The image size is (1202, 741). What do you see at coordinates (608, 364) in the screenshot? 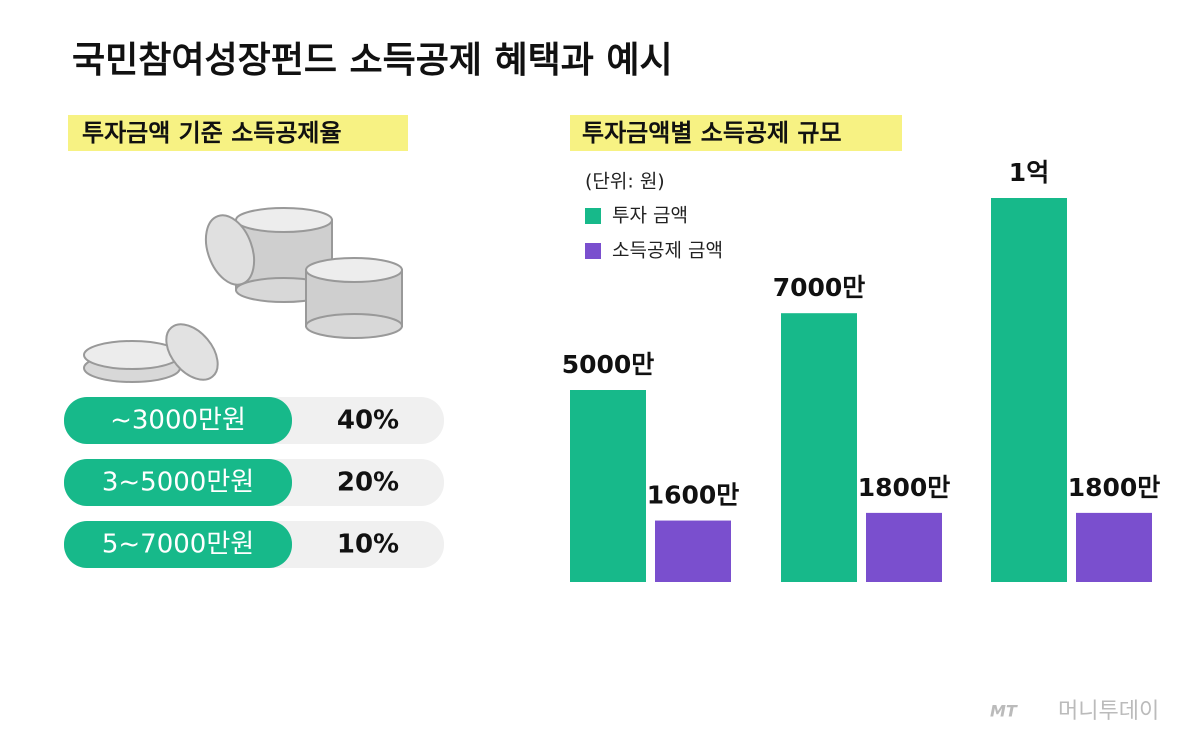
I see `value-label: 5000만` at bounding box center [608, 364].